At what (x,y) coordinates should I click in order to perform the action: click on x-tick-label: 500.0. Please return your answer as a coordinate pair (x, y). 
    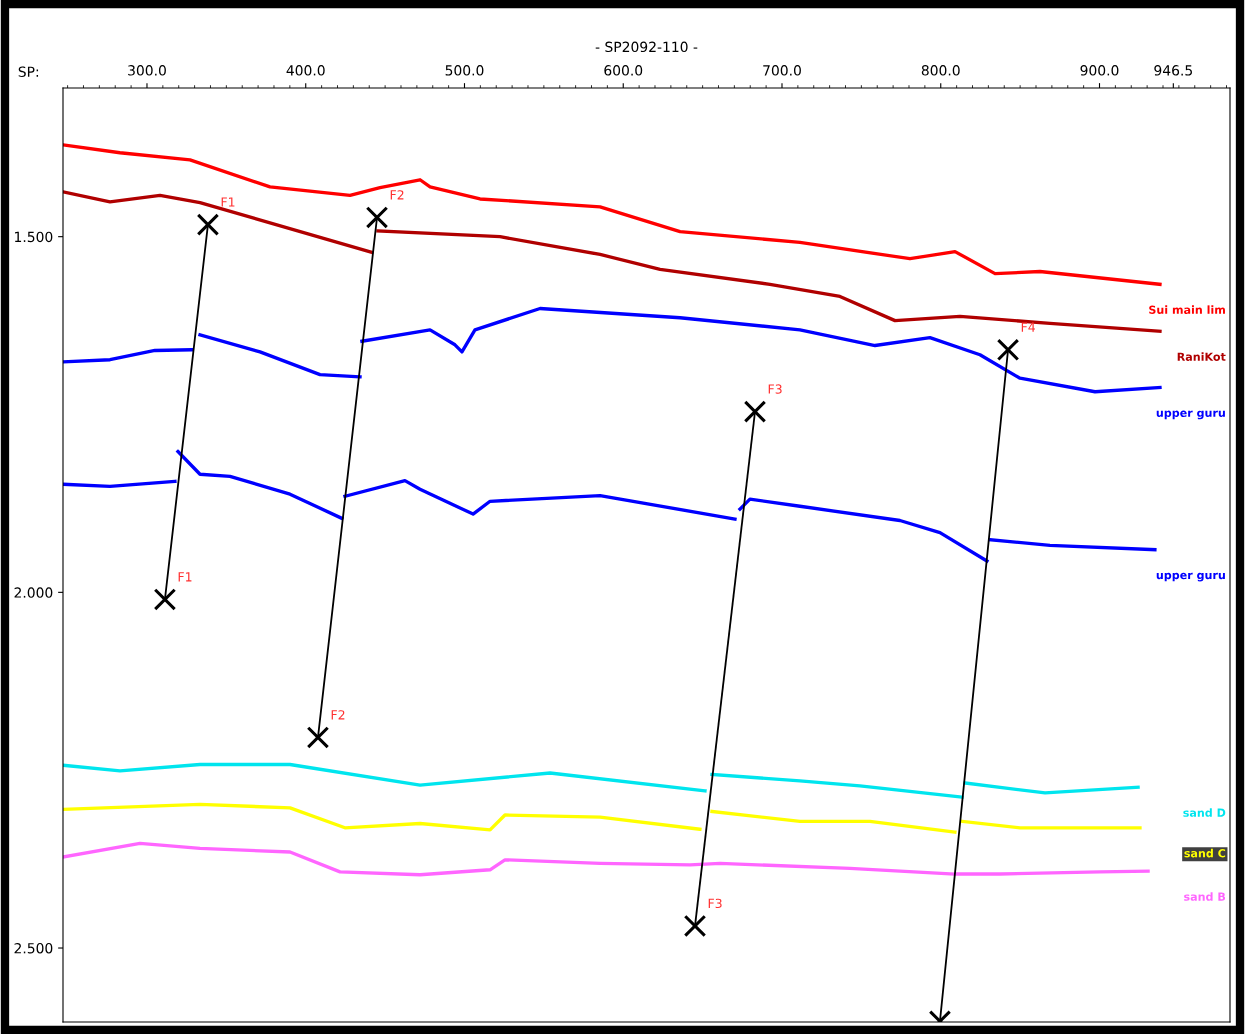
    Looking at the image, I should click on (464, 70).